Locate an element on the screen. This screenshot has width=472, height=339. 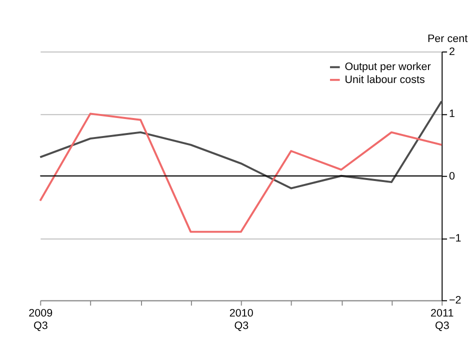
legend-label: Unit labour costs is located at coordinates (384, 80).